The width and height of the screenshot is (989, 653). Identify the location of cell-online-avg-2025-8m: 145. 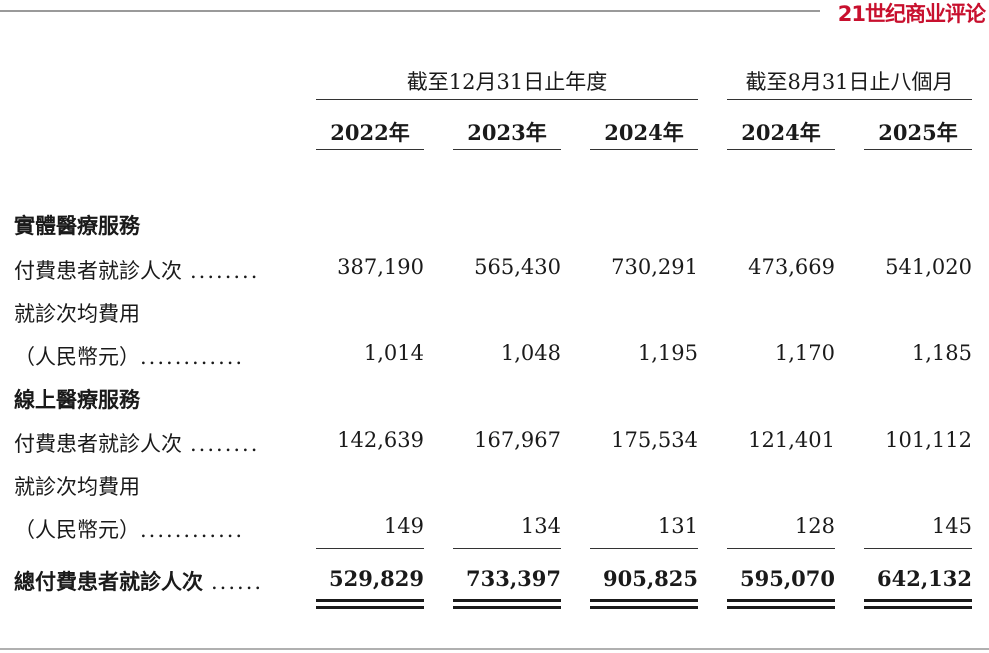
(951, 526).